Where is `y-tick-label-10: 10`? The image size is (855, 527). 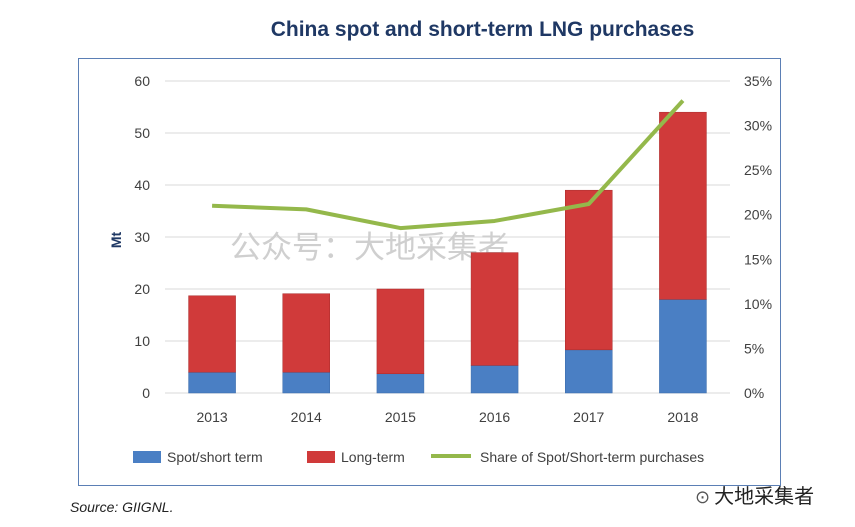
y-tick-label-10: 10 is located at coordinates (142, 341).